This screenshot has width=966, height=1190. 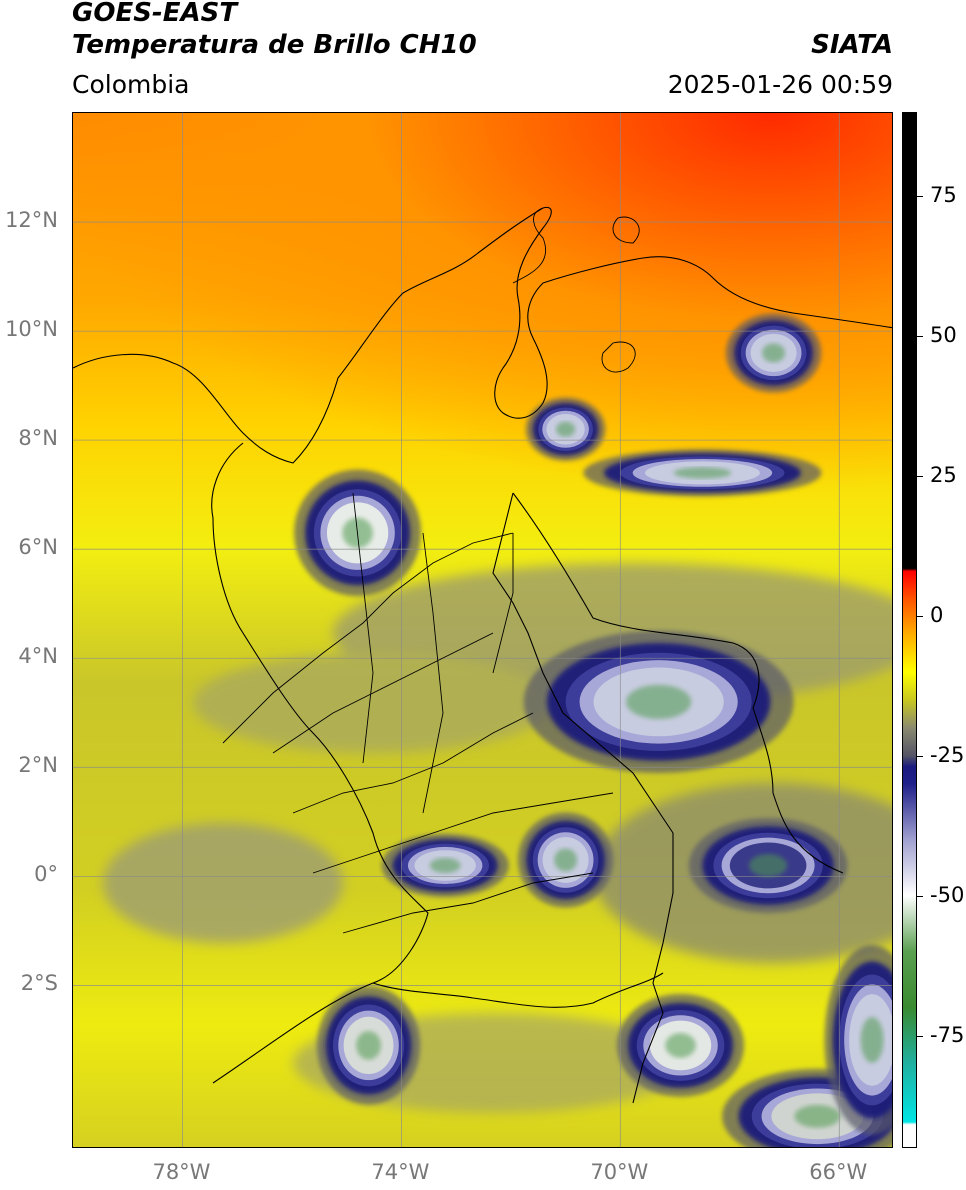 What do you see at coordinates (181, 1172) in the screenshot?
I see `lon-tick-label: 78°W` at bounding box center [181, 1172].